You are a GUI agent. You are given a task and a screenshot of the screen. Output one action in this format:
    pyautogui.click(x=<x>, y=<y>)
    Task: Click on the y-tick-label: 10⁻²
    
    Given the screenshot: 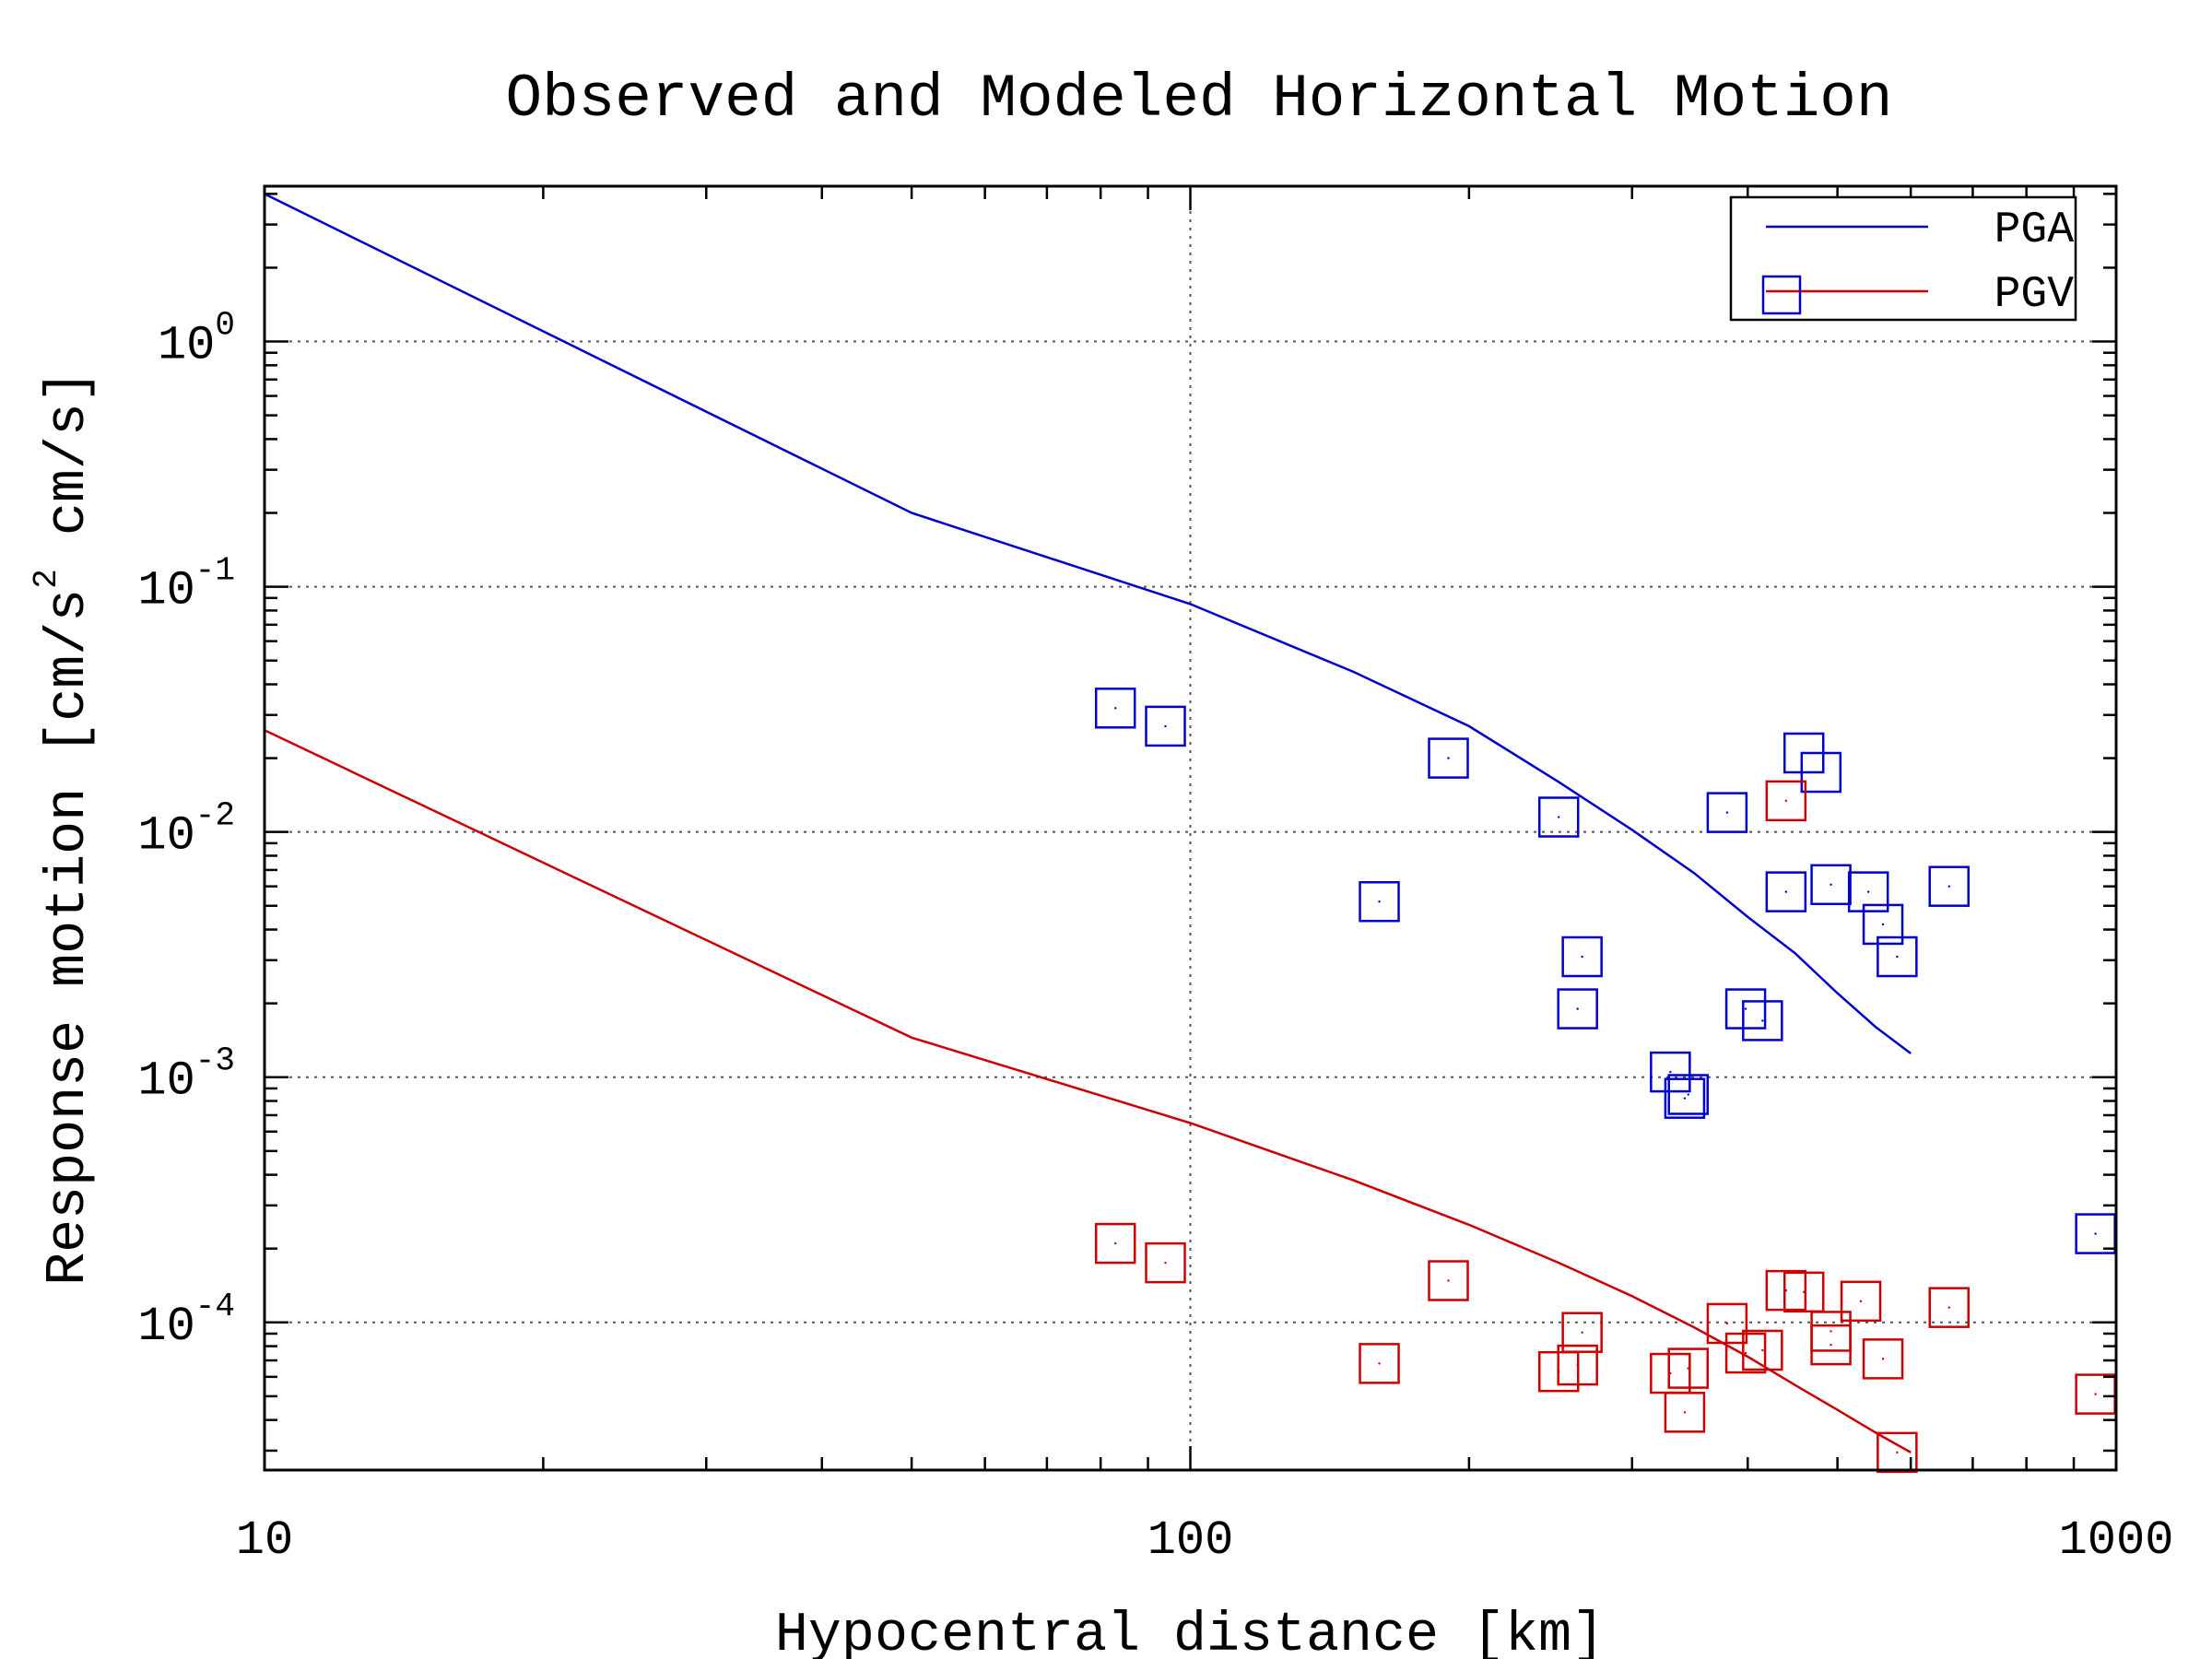 What is the action you would take?
    pyautogui.click(x=186, y=830)
    